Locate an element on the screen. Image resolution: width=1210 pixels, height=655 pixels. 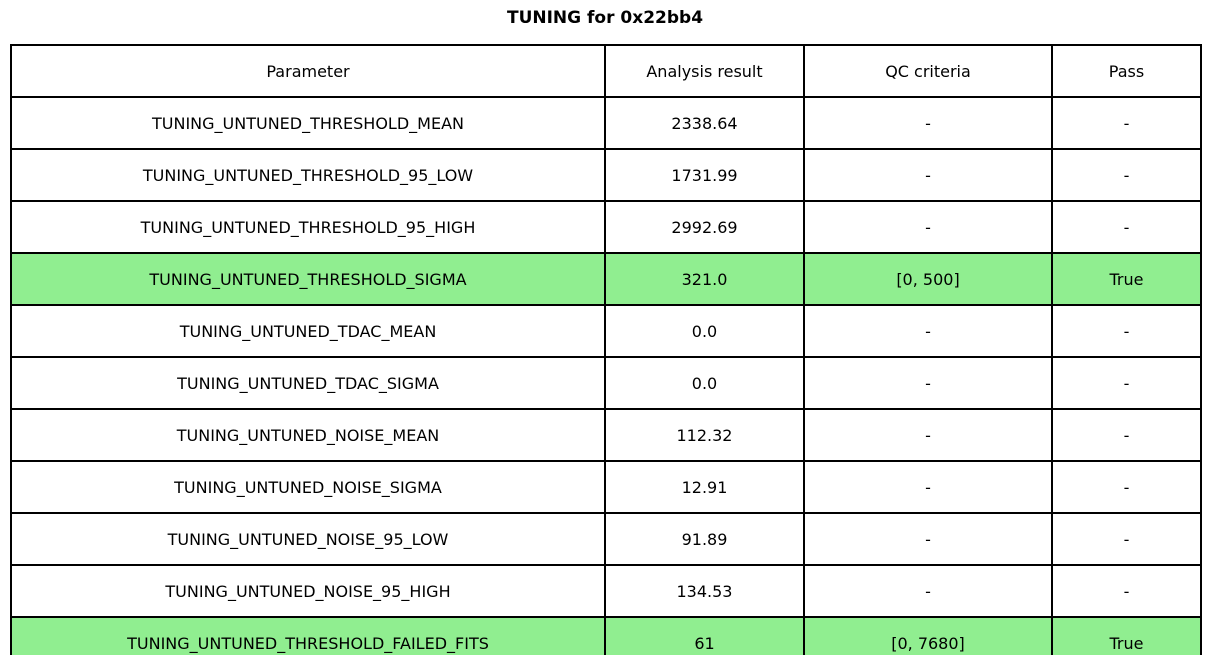
cell-parameter: TUNING_UNTUNED_THRESHOLD_FAILED_FITS is located at coordinates (308, 635).